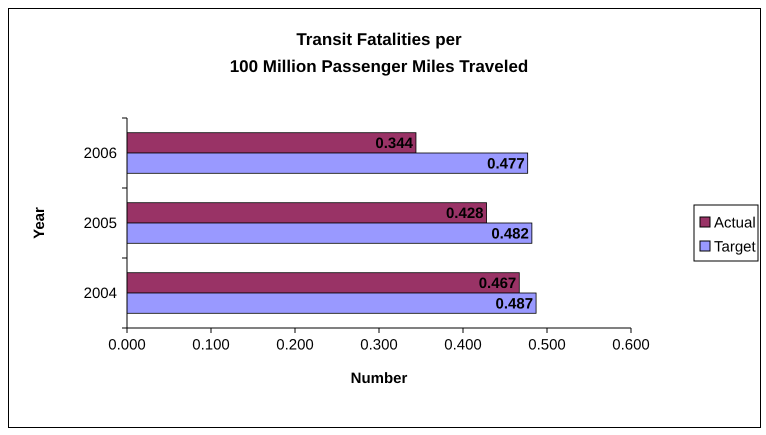 Image resolution: width=766 pixels, height=435 pixels. What do you see at coordinates (394, 143) in the screenshot?
I see `data-label: 0.344` at bounding box center [394, 143].